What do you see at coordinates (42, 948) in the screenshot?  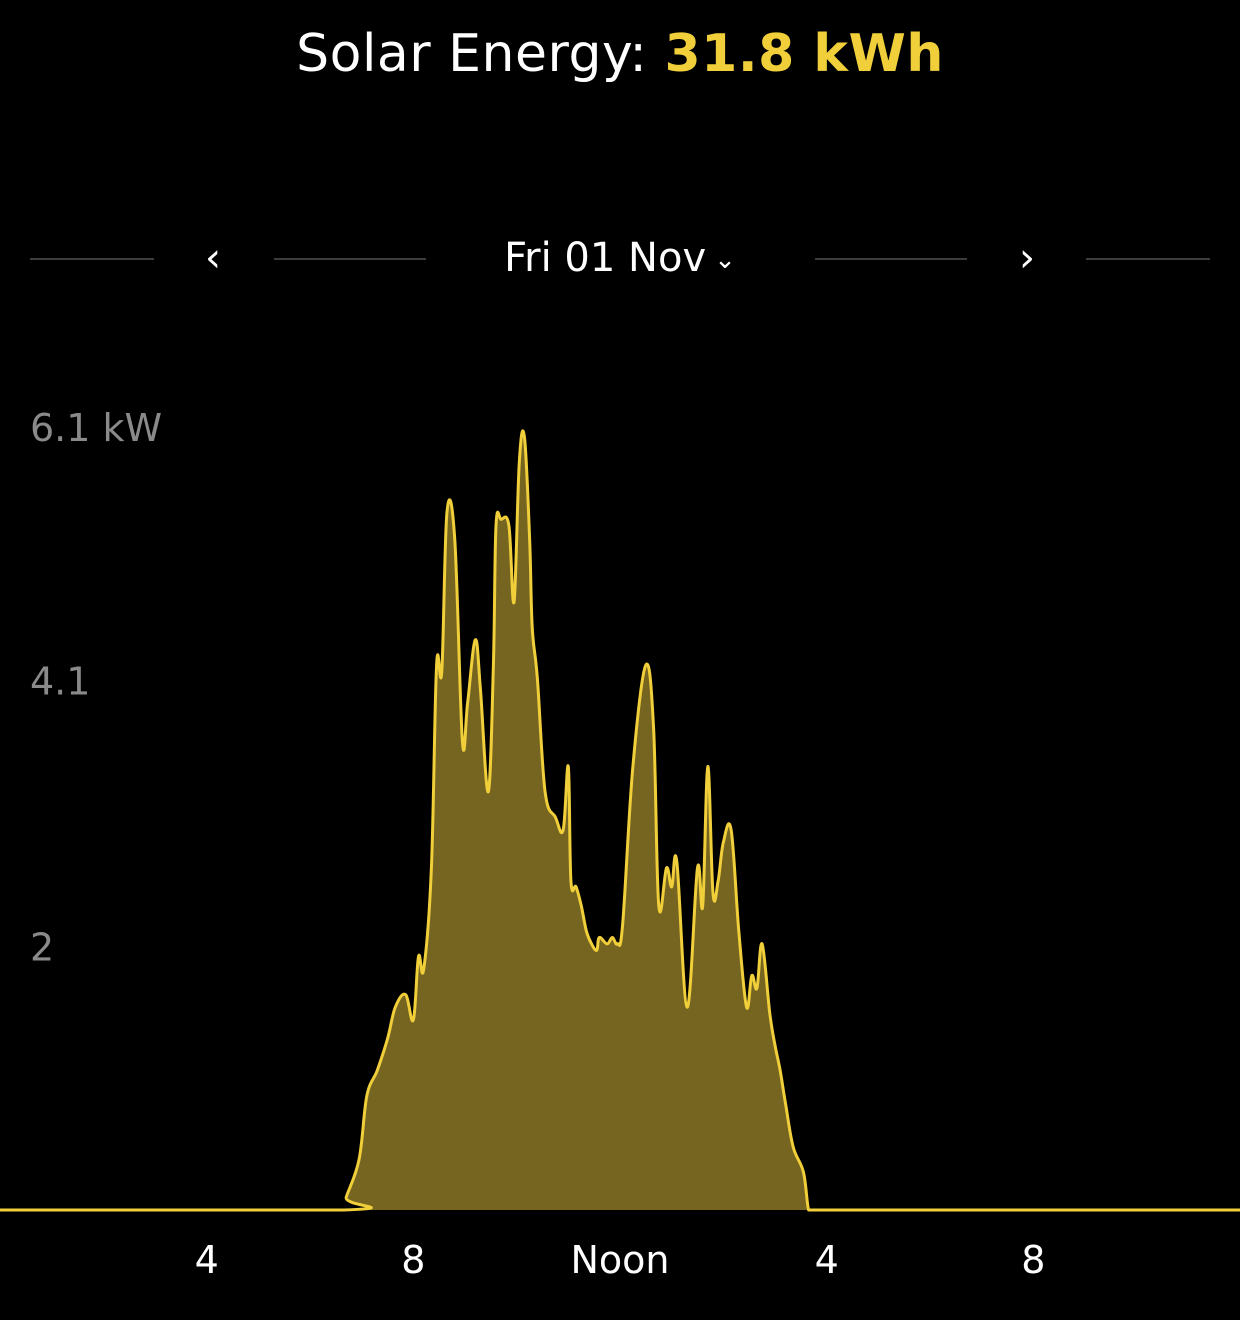 I see `y-tick-label: 2` at bounding box center [42, 948].